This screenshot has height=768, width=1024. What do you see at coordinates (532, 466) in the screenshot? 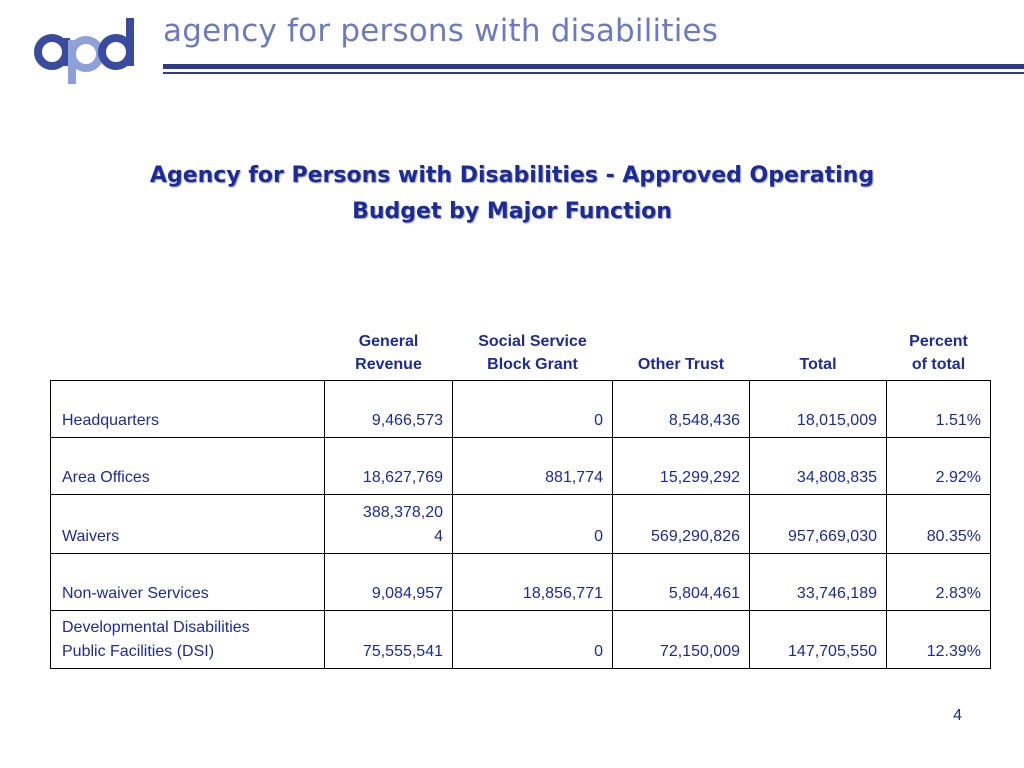
I see `cell-ssbg: 881,774` at bounding box center [532, 466].